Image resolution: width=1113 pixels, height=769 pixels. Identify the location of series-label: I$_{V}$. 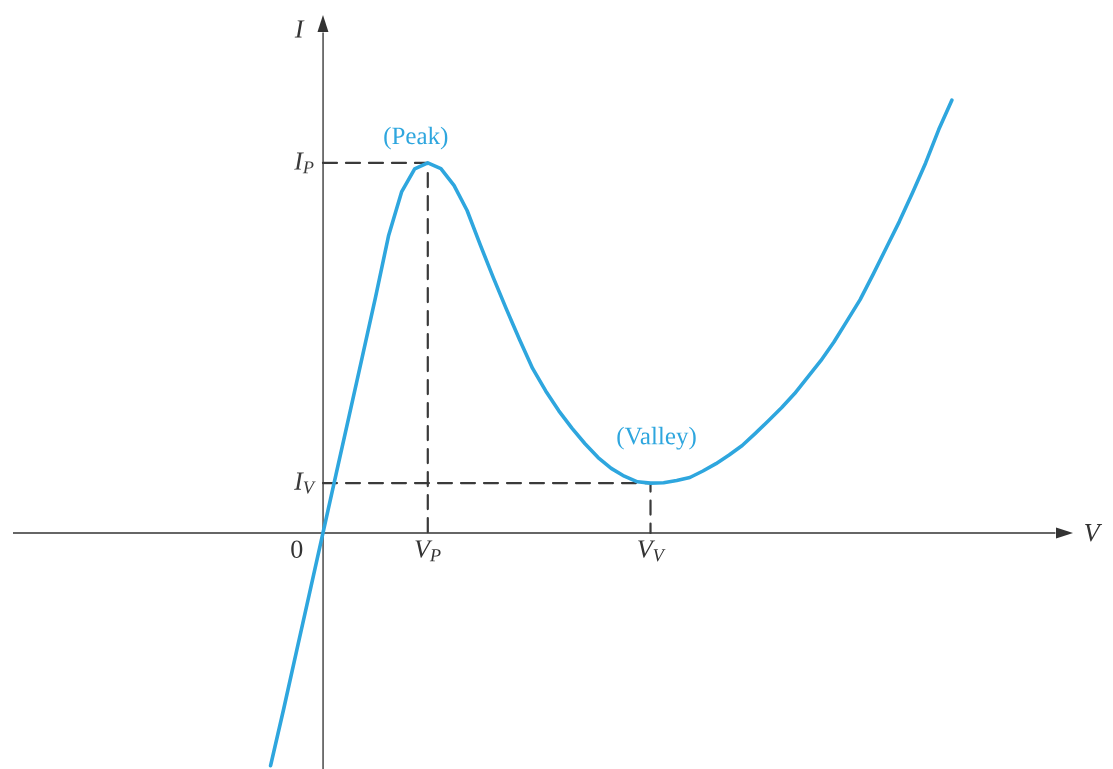
(305, 483).